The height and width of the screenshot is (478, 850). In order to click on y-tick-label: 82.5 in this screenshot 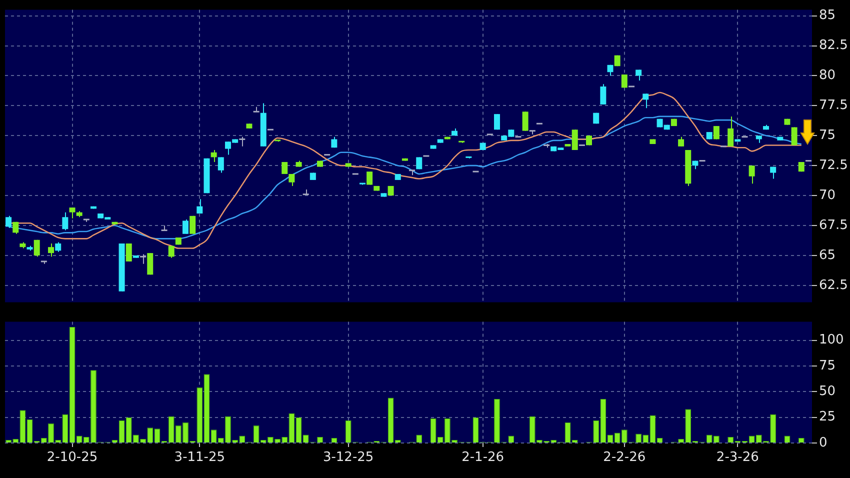, I will do `click(833, 46)`.